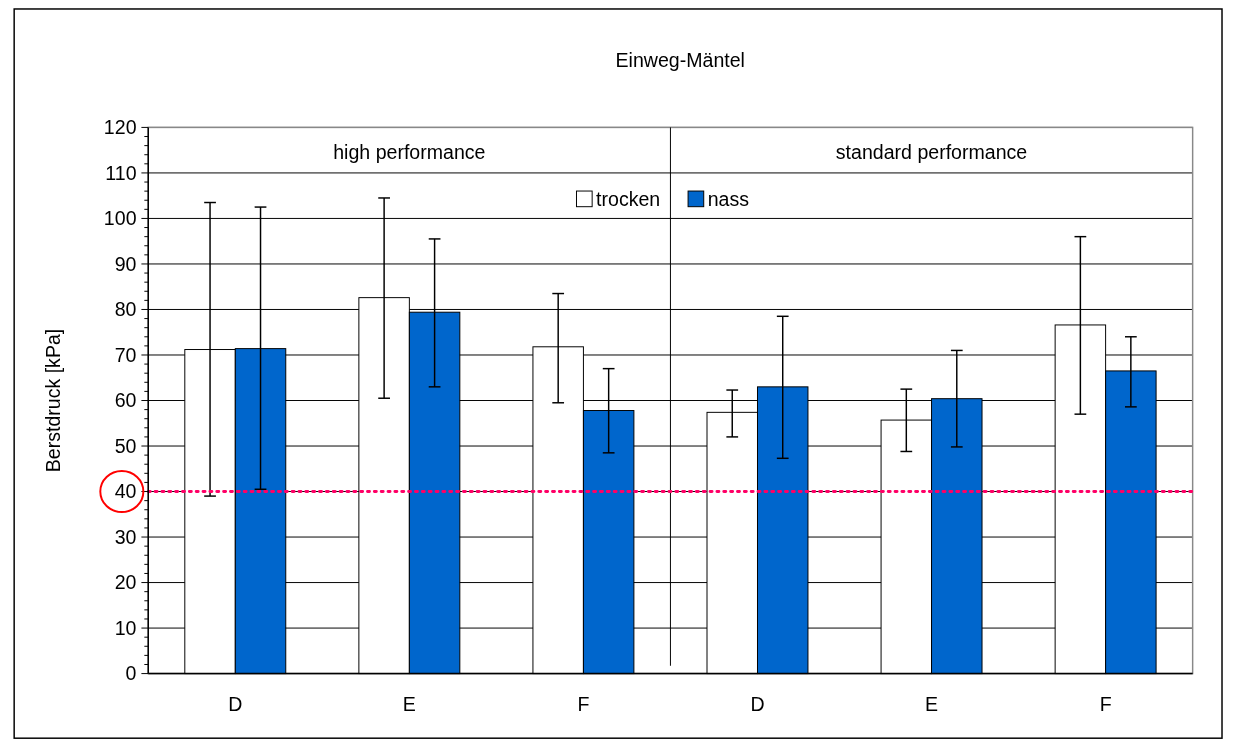 The height and width of the screenshot is (755, 1244). Describe the element at coordinates (121, 172) in the screenshot. I see `y-tick-label: 110` at that location.